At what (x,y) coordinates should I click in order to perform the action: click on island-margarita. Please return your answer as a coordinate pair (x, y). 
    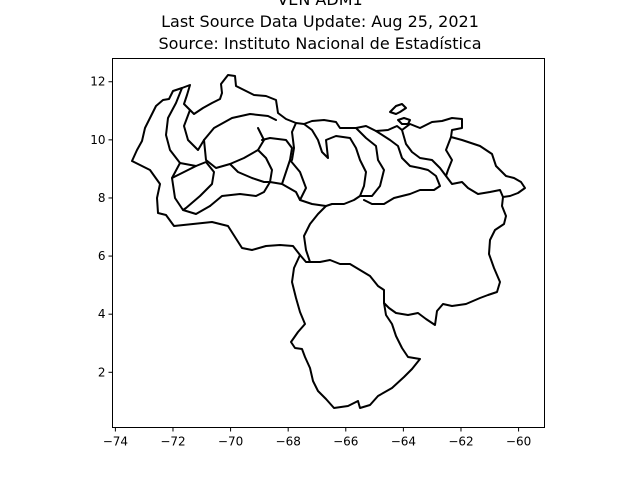
    Looking at the image, I should click on (398, 109).